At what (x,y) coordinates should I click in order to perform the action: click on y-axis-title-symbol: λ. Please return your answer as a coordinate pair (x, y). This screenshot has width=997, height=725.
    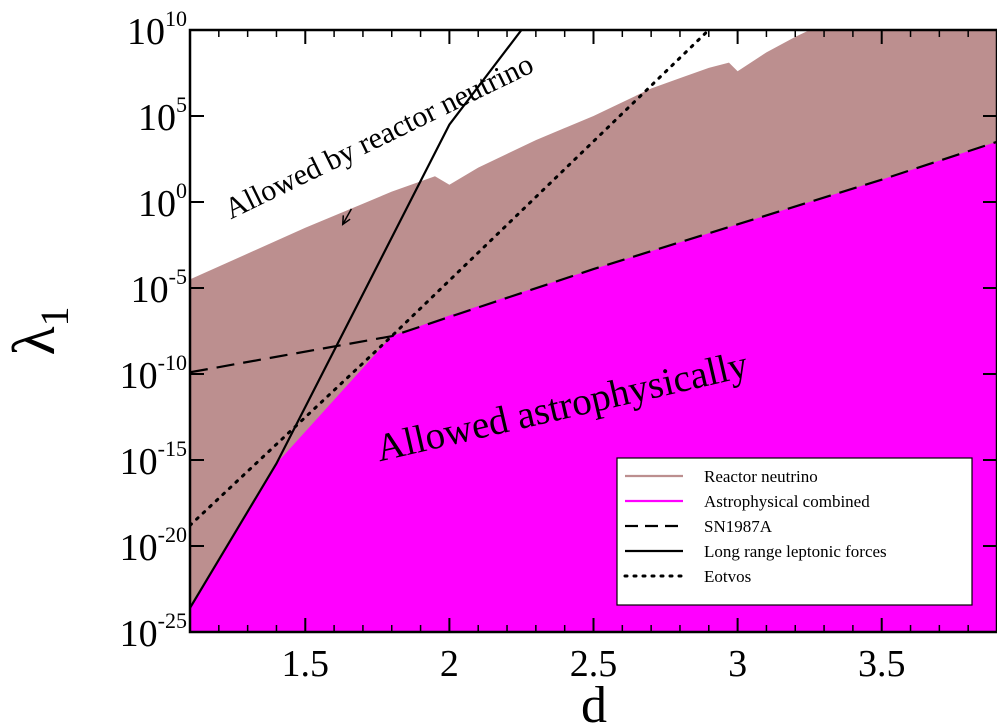
    Looking at the image, I should click on (34, 340).